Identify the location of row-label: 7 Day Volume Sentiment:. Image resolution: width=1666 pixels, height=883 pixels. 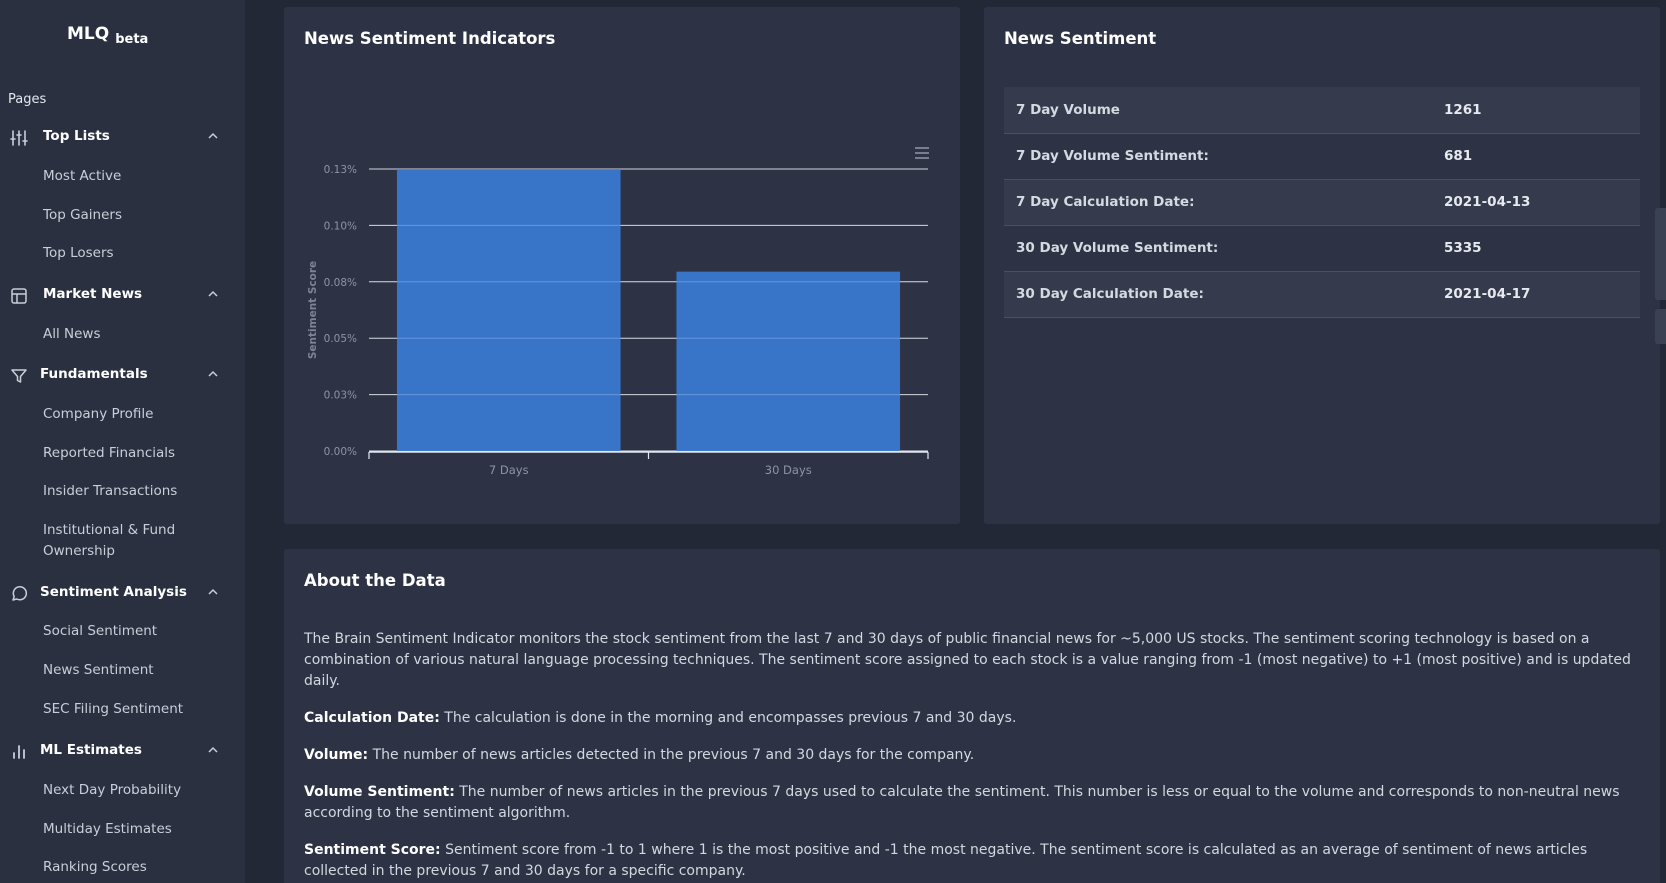
(1217, 156).